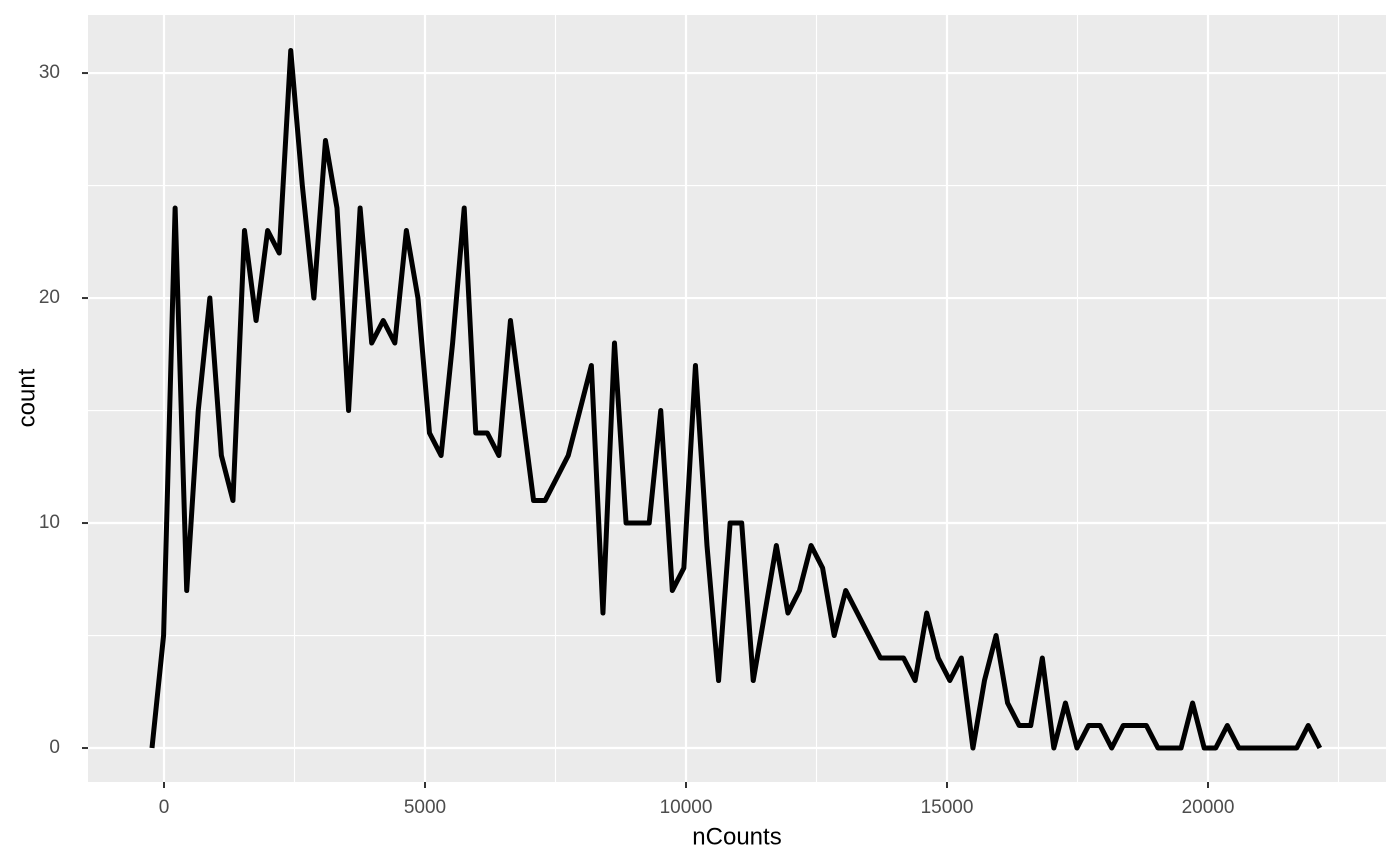  I want to click on y-tick-label: 30, so click(49, 72).